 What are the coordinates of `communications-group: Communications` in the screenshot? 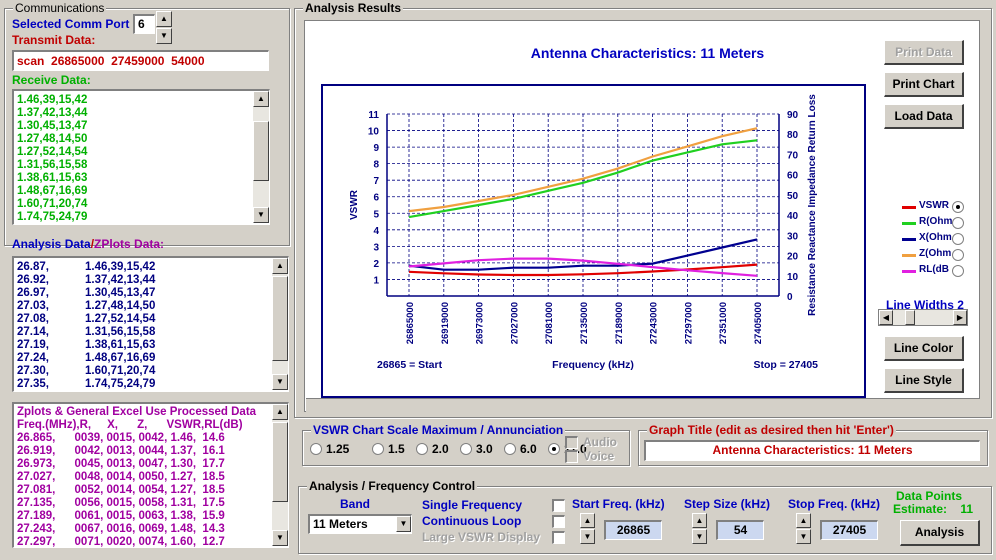 It's located at (147, 123).